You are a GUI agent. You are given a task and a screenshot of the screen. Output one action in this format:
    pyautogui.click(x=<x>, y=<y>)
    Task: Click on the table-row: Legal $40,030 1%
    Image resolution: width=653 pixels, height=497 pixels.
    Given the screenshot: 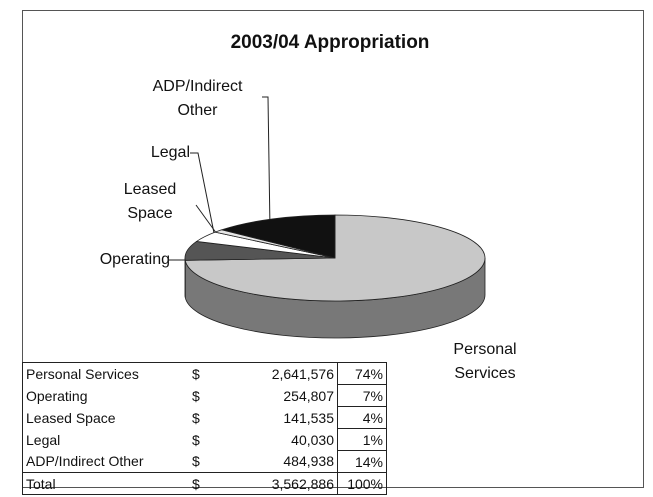 What is the action you would take?
    pyautogui.click(x=205, y=439)
    